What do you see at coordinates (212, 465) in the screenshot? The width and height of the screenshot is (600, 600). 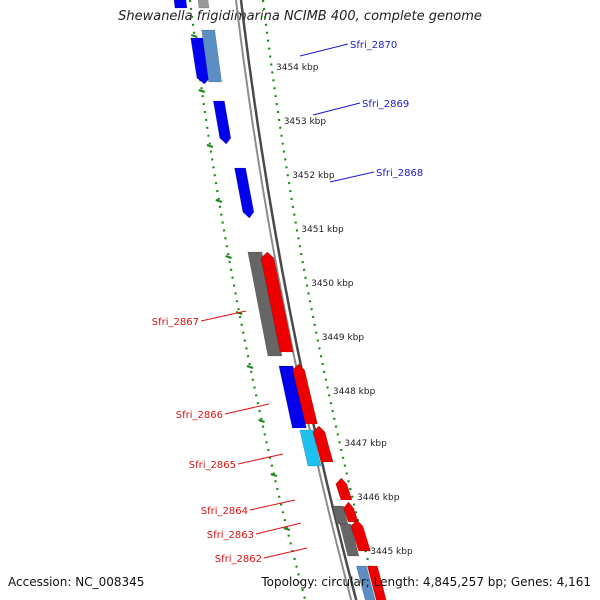 I see `gene-label-sfri-2865: Sfri_2865` at bounding box center [212, 465].